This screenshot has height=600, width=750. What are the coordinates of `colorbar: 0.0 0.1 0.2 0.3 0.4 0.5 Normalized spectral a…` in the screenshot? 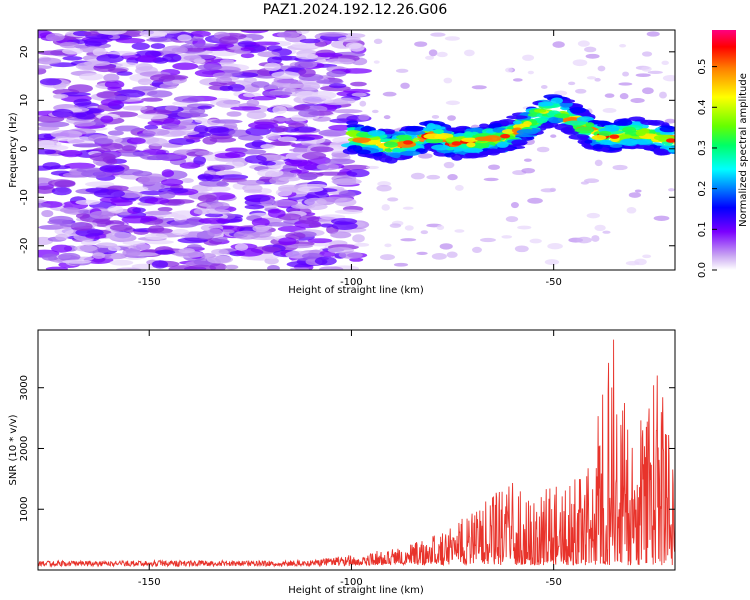 It's located at (723, 154).